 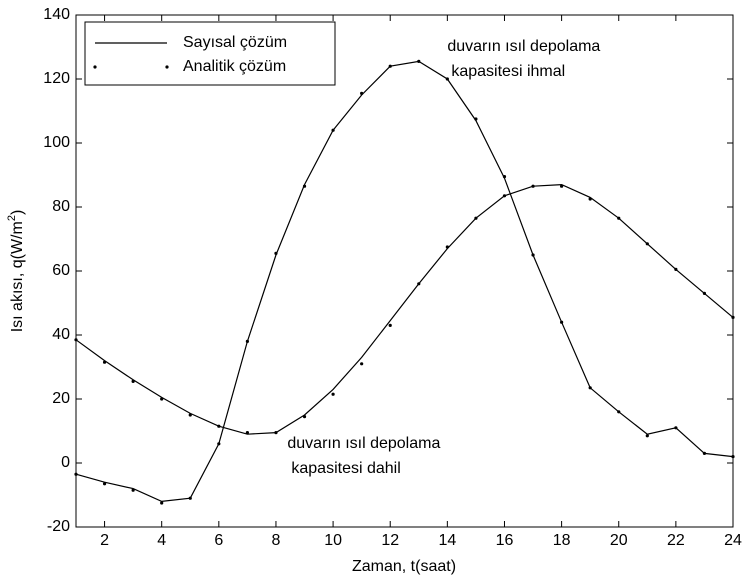 What do you see at coordinates (16, 271) in the screenshot?
I see `y-axis-label: Isı akısı, q(W/m2)` at bounding box center [16, 271].